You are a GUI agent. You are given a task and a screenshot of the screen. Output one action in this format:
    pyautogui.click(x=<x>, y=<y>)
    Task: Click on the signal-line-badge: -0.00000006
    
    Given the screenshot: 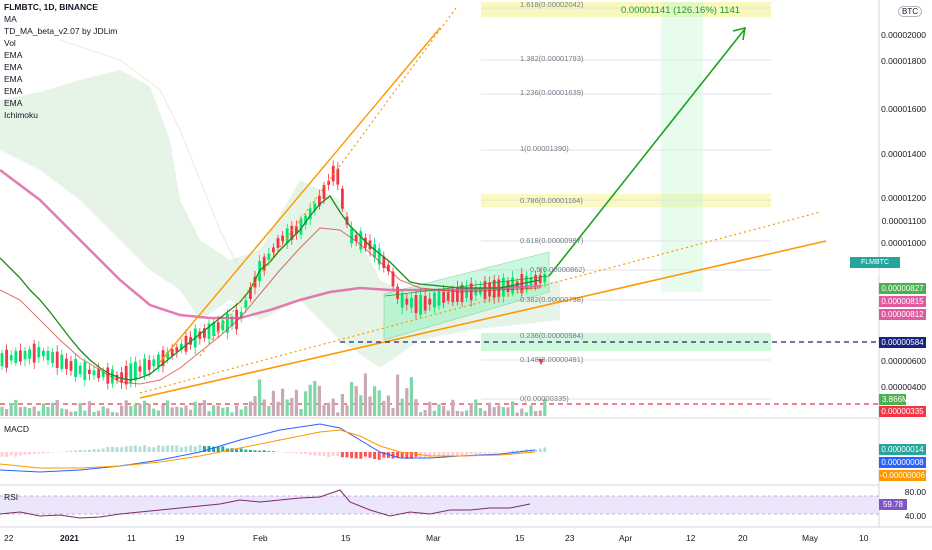 What is the action you would take?
    pyautogui.click(x=902, y=475)
    